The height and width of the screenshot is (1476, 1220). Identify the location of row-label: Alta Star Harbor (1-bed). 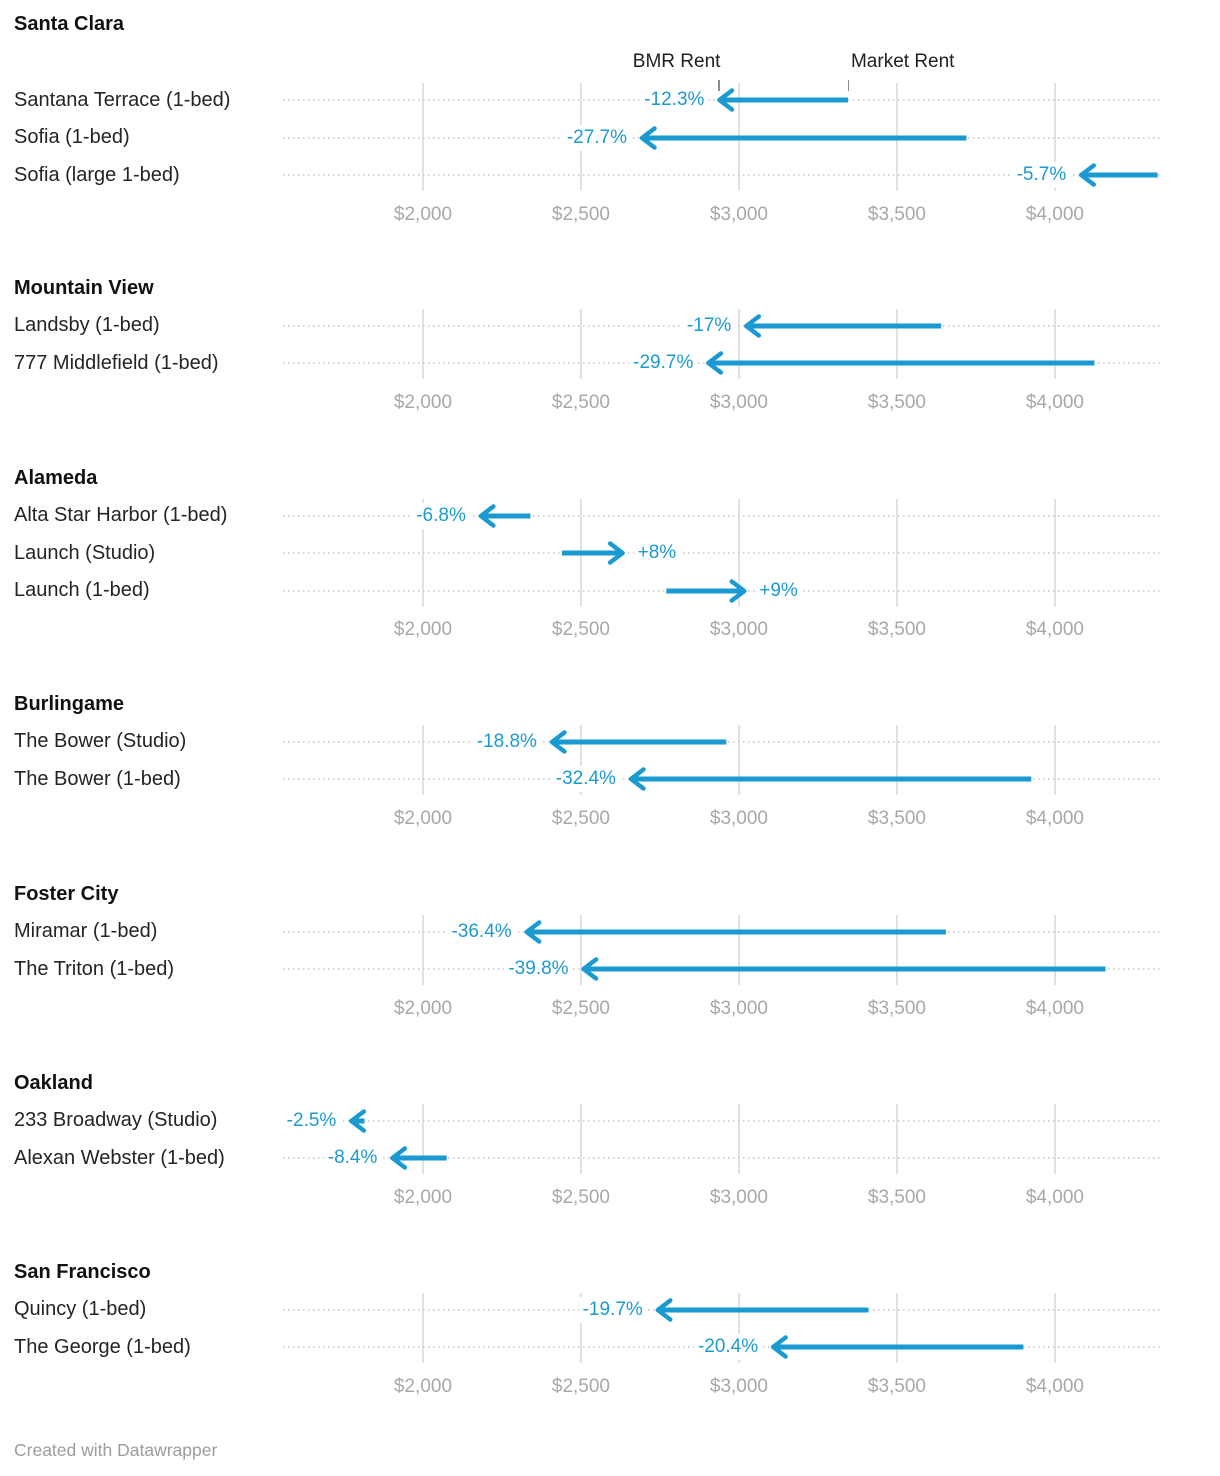
(121, 515).